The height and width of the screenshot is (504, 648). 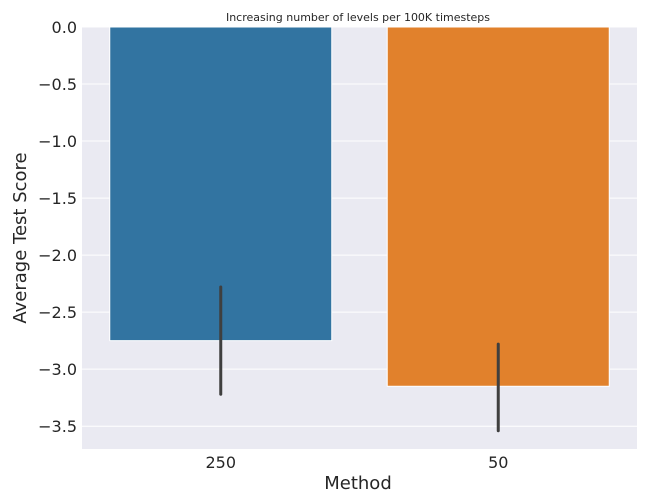 What do you see at coordinates (359, 359) in the screenshot?
I see `error-bars` at bounding box center [359, 359].